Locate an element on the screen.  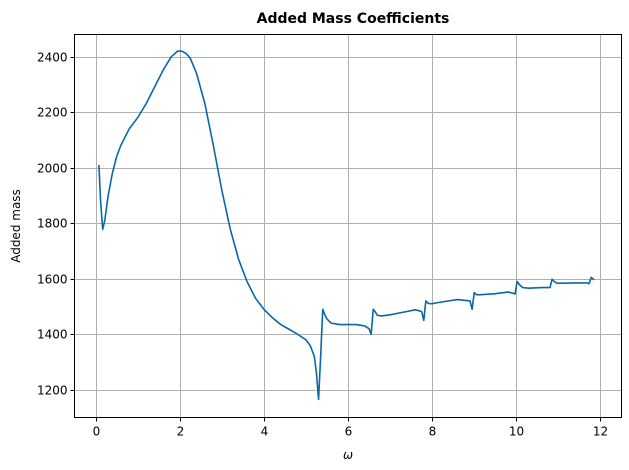
x-tick-label: 6 is located at coordinates (349, 432).